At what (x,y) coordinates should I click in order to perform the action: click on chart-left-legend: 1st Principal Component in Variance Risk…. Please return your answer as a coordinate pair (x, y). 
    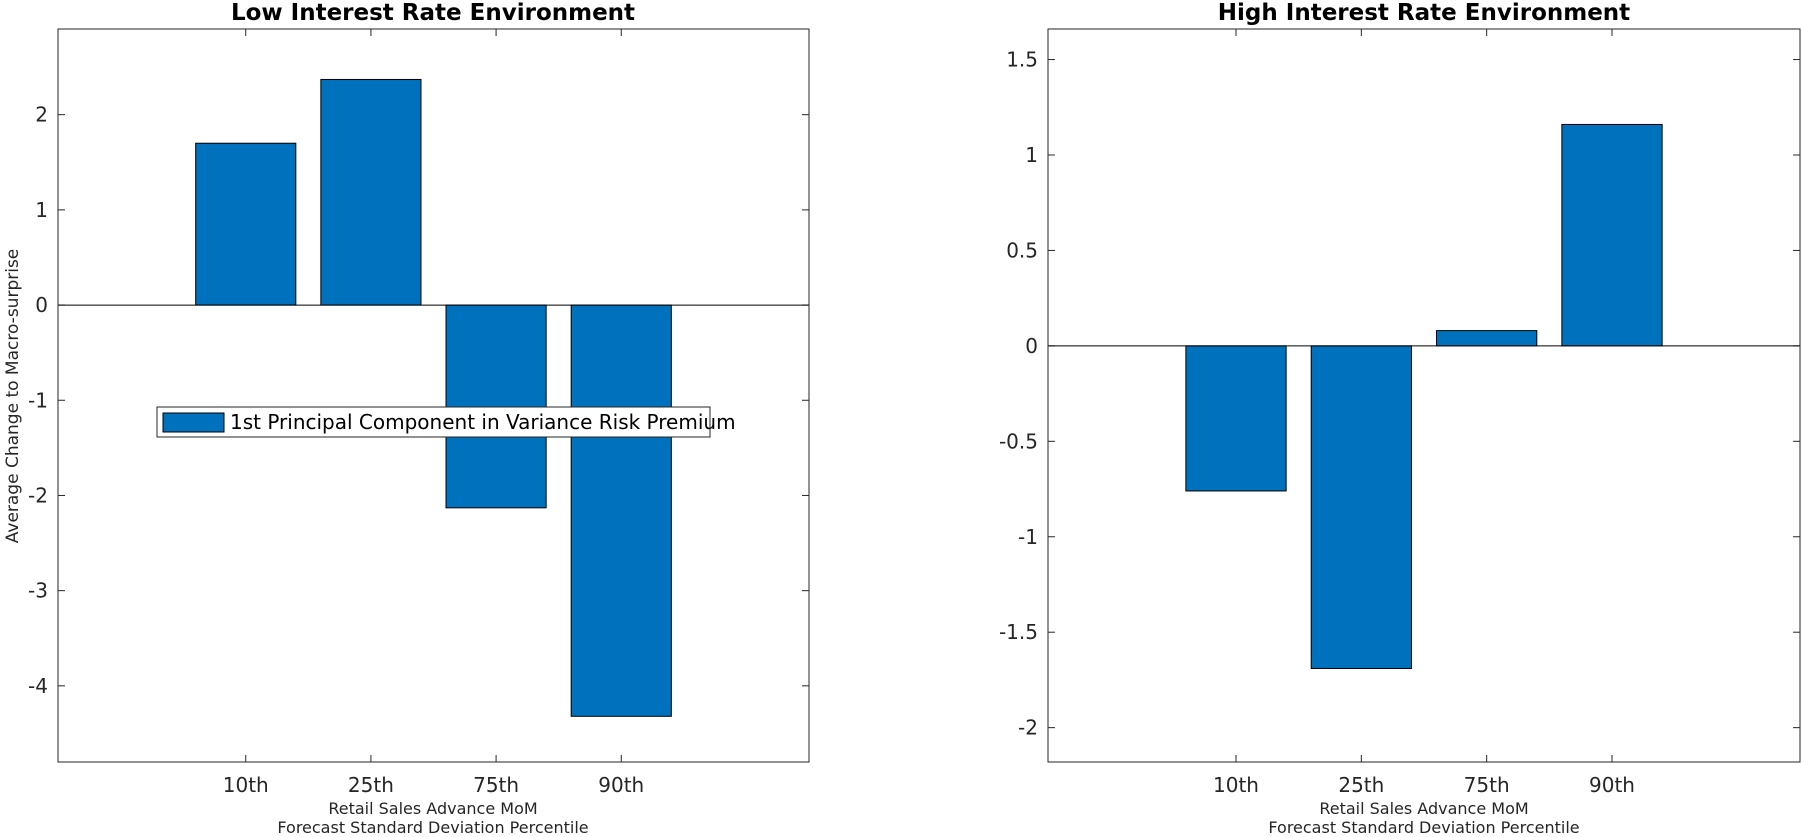
    Looking at the image, I should click on (446, 422).